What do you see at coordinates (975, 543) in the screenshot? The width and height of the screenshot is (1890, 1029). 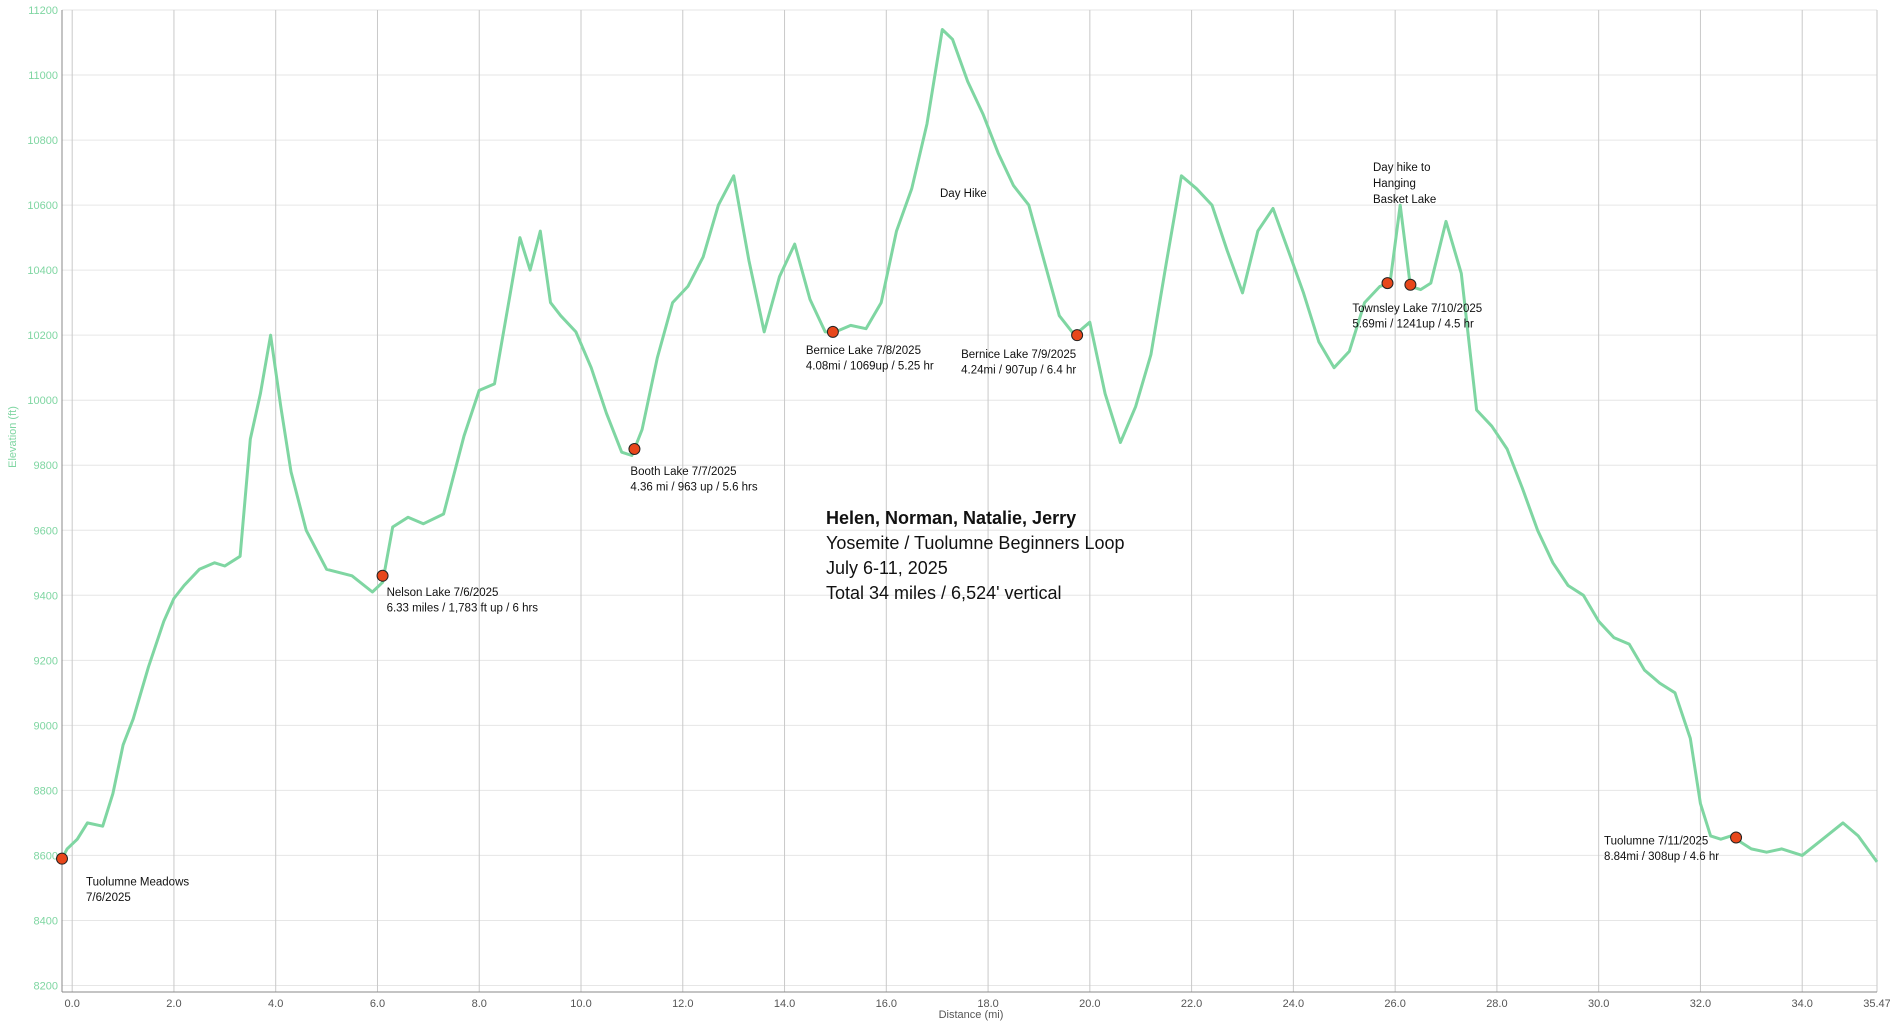 I see `trip-info-line: Yosemite / Tuolumne Beginners Loop` at bounding box center [975, 543].